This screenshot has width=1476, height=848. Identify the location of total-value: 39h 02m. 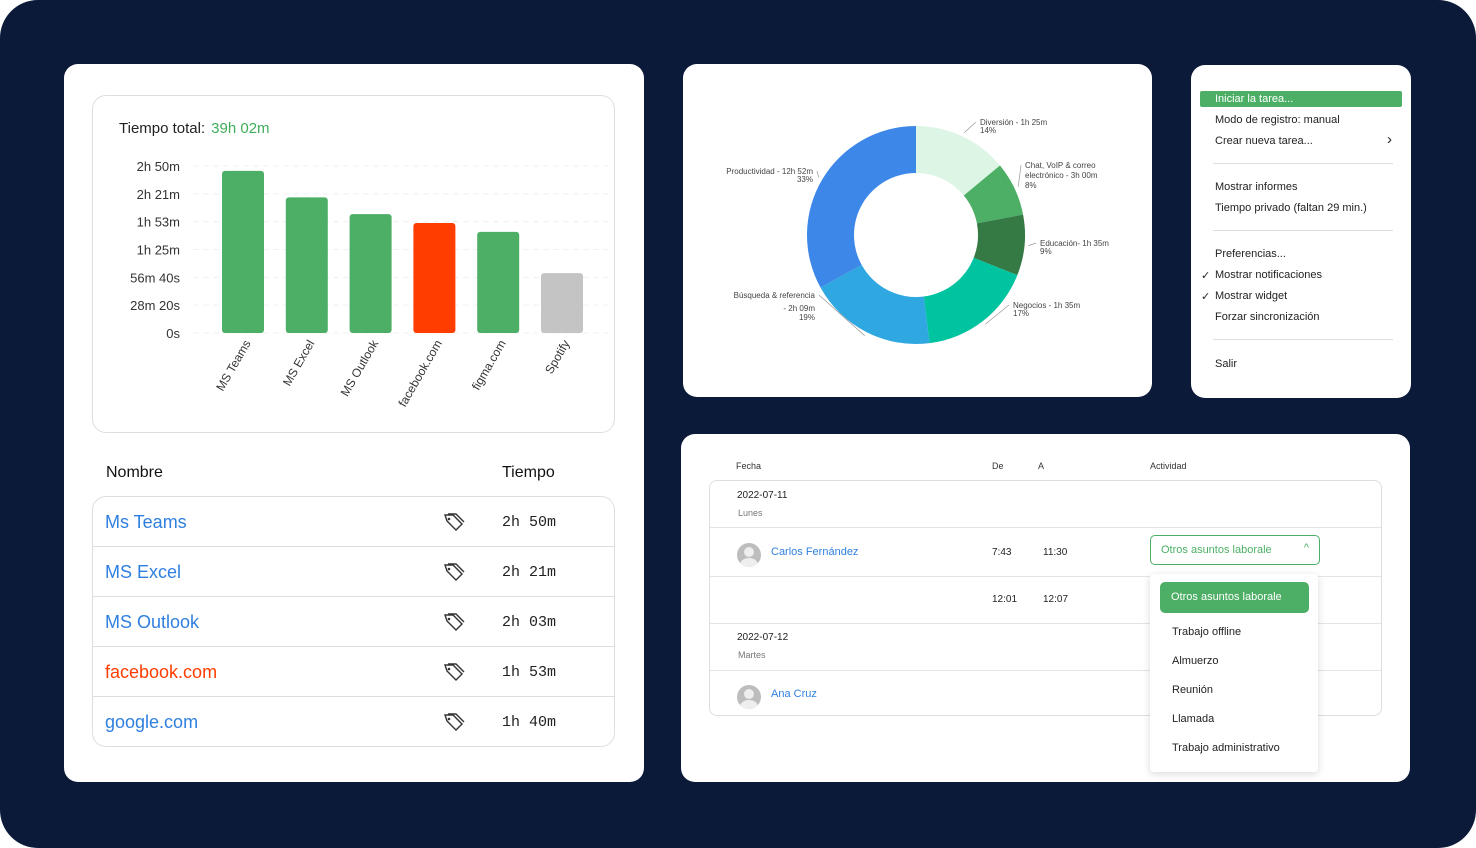
(240, 128).